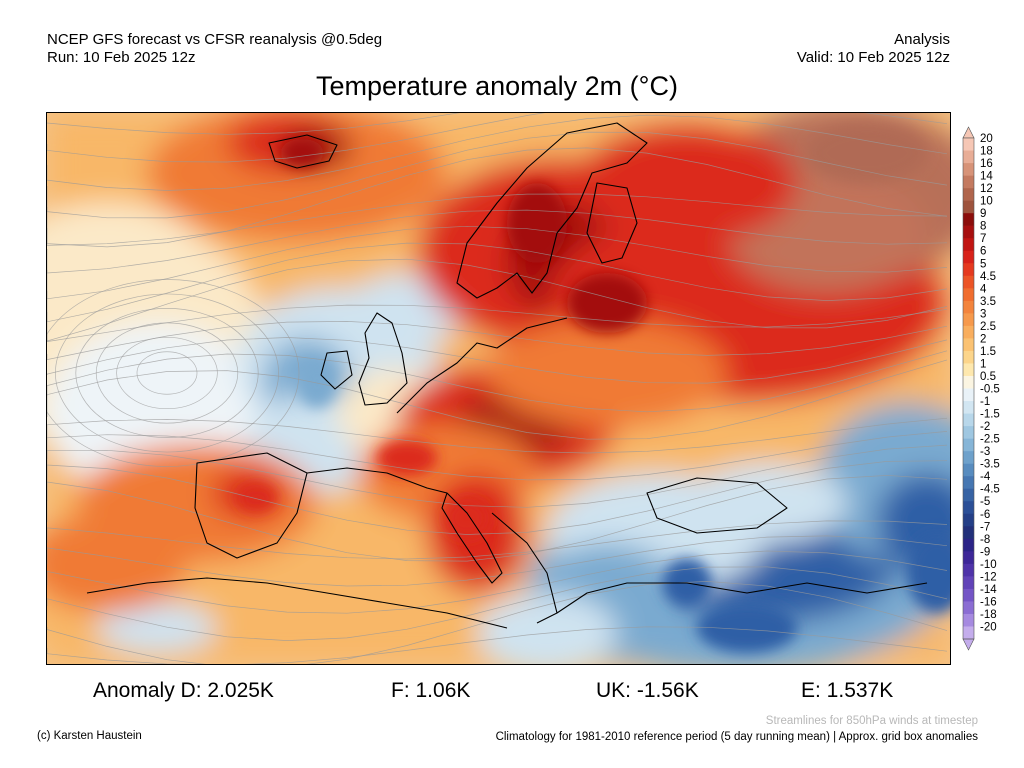  What do you see at coordinates (985, 477) in the screenshot?
I see `colorbar-label: -4` at bounding box center [985, 477].